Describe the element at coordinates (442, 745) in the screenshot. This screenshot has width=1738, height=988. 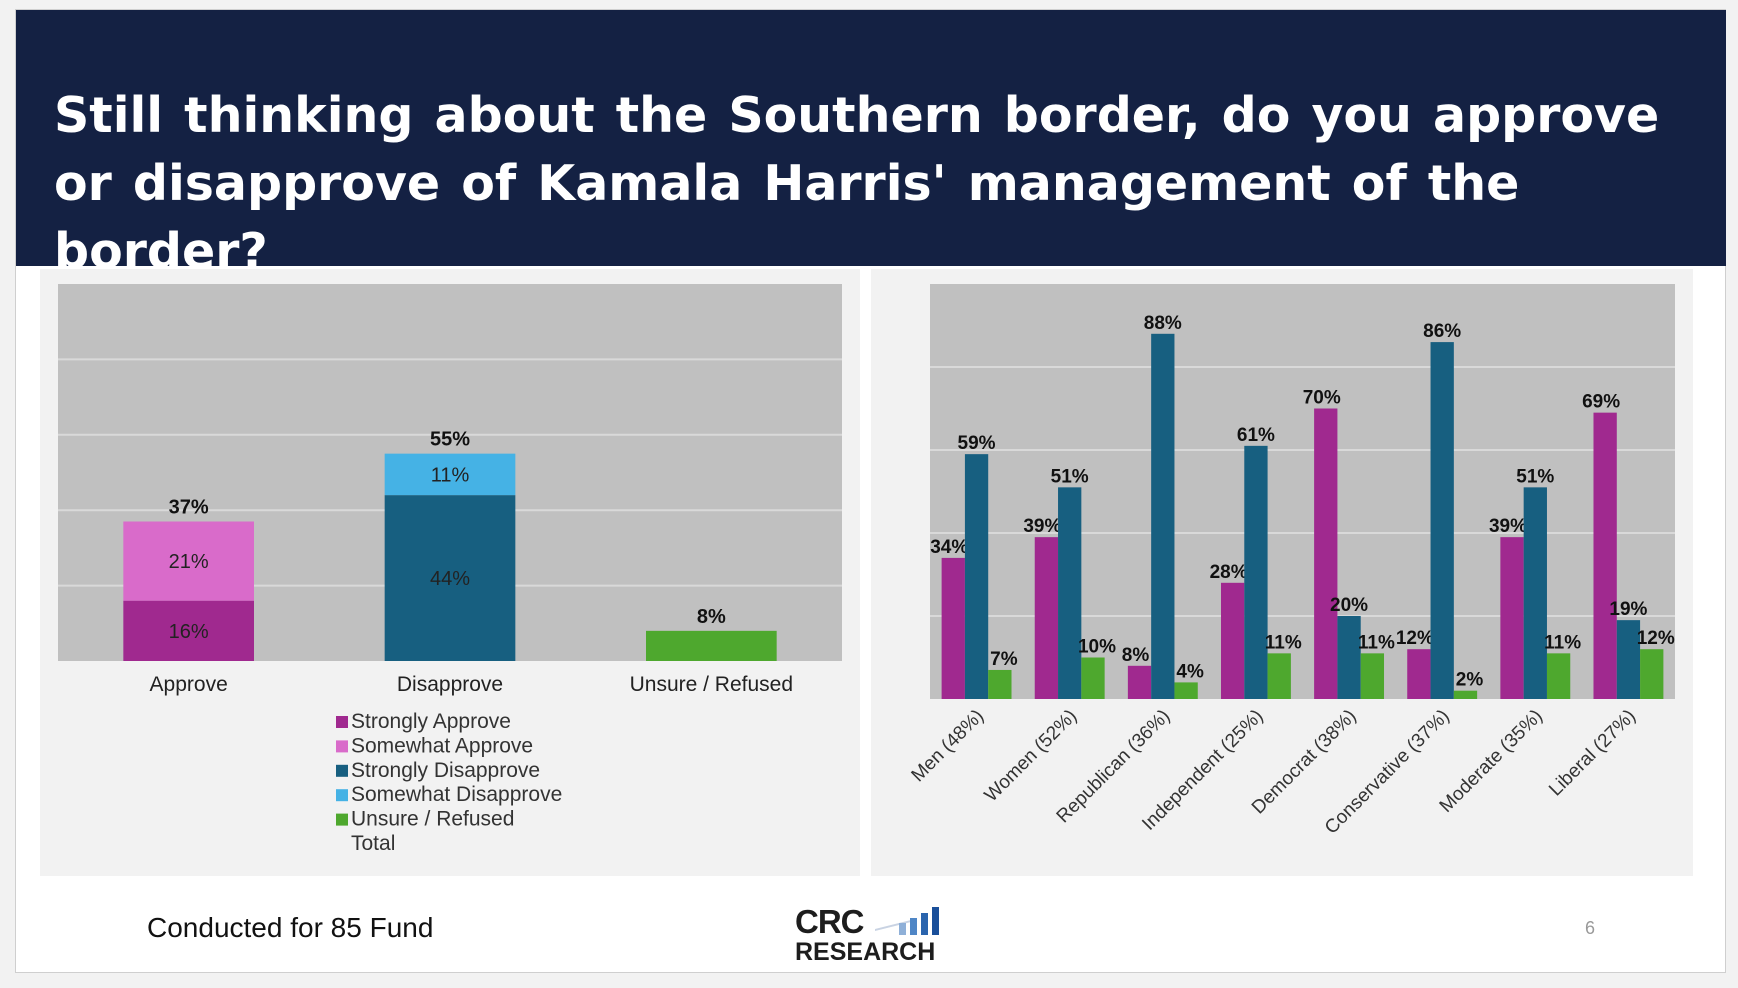
I see `legend-label: Somewhat Approve` at that location.